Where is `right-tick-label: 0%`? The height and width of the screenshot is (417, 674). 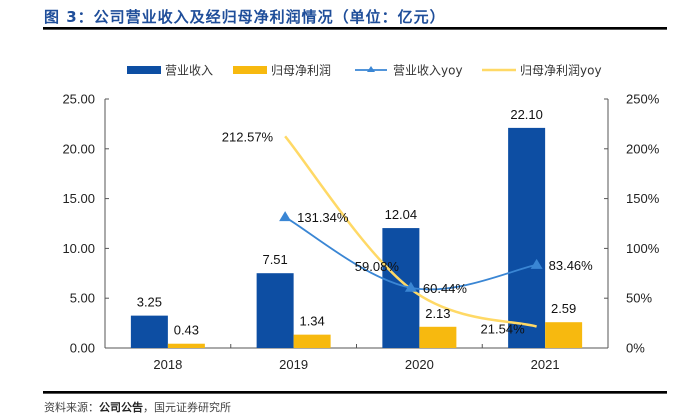 right-tick-label: 0% is located at coordinates (635, 348).